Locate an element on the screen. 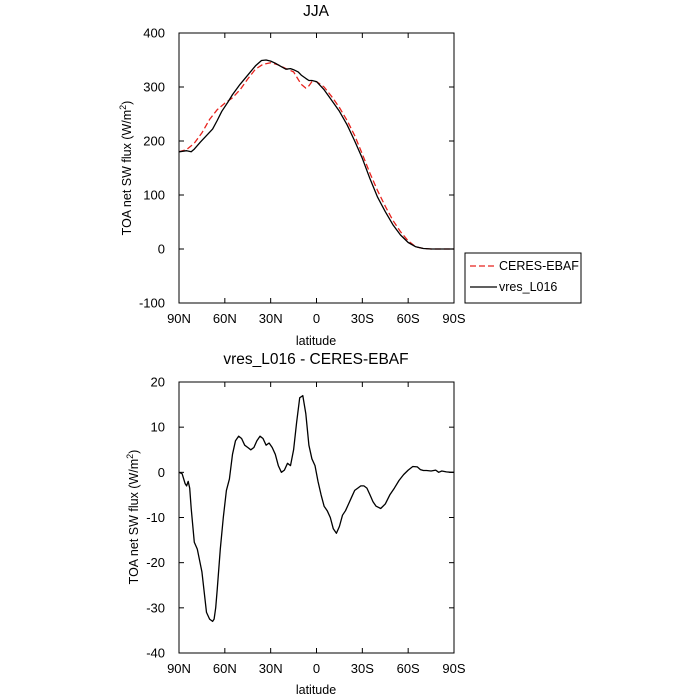 The image size is (700, 700). legend-label-ceres: CERES-EBAF is located at coordinates (539, 266).